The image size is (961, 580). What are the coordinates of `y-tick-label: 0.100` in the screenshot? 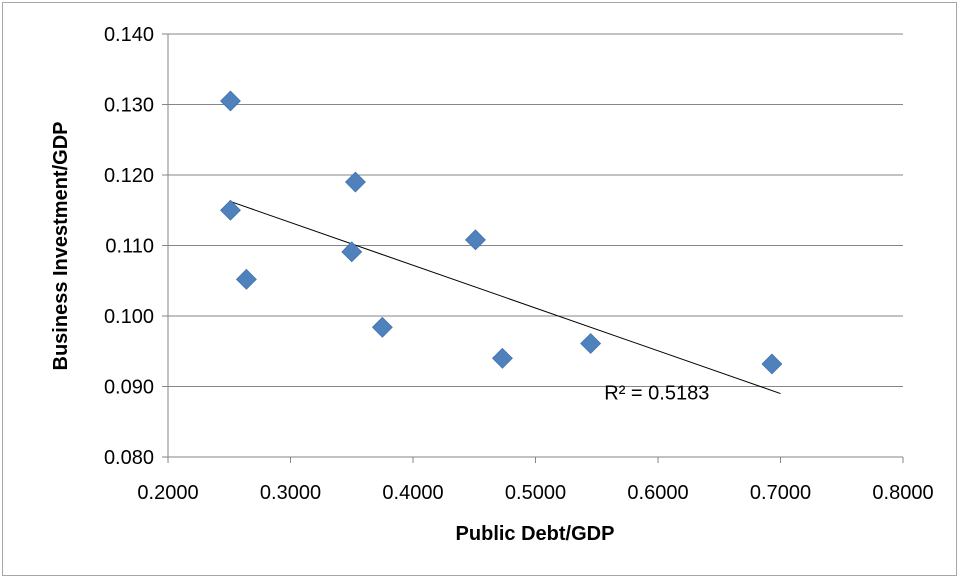 It's located at (129, 317).